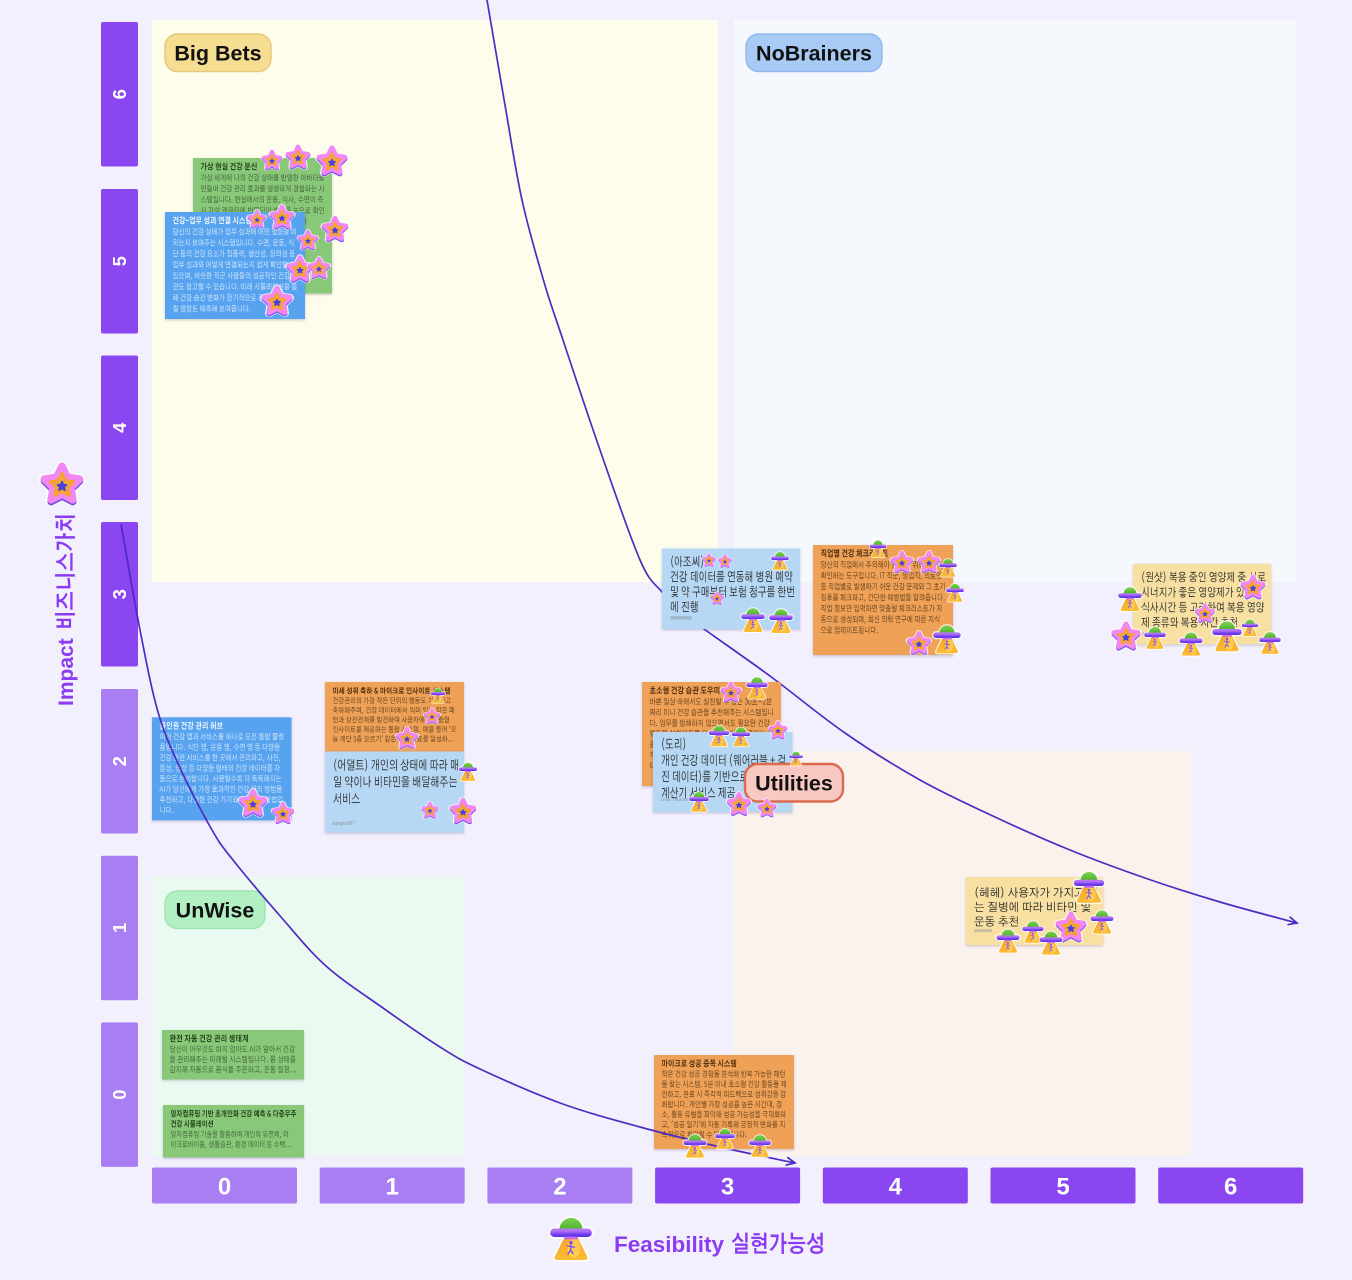 The image size is (1352, 1280). I want to click on svg-text: Big Bets, so click(217, 53).